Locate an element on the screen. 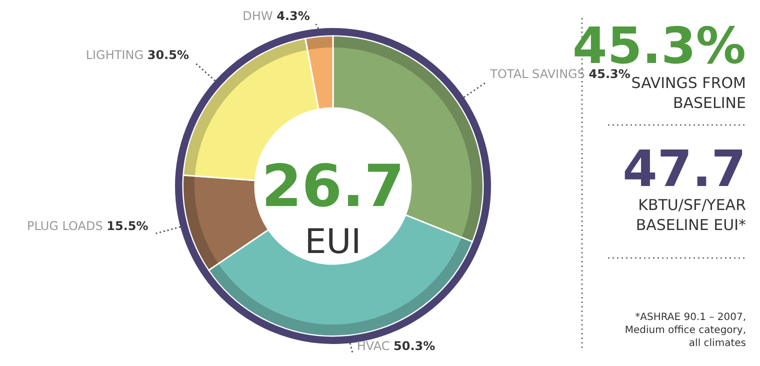 Image resolution: width=760 pixels, height=366 pixels. data-label: 4.3% is located at coordinates (293, 16).